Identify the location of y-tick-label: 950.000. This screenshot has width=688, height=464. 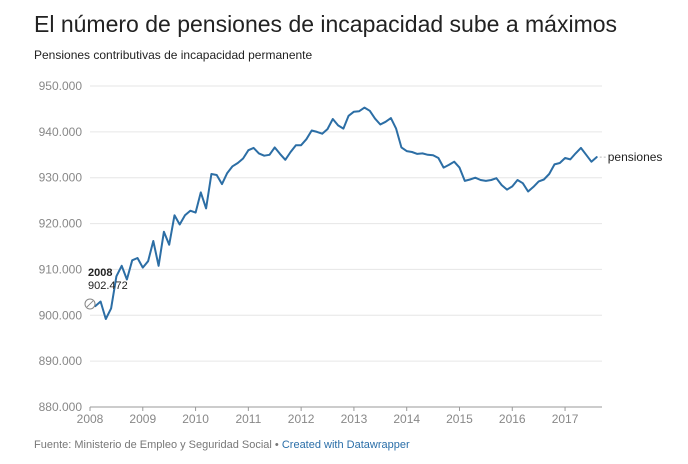
(61, 86).